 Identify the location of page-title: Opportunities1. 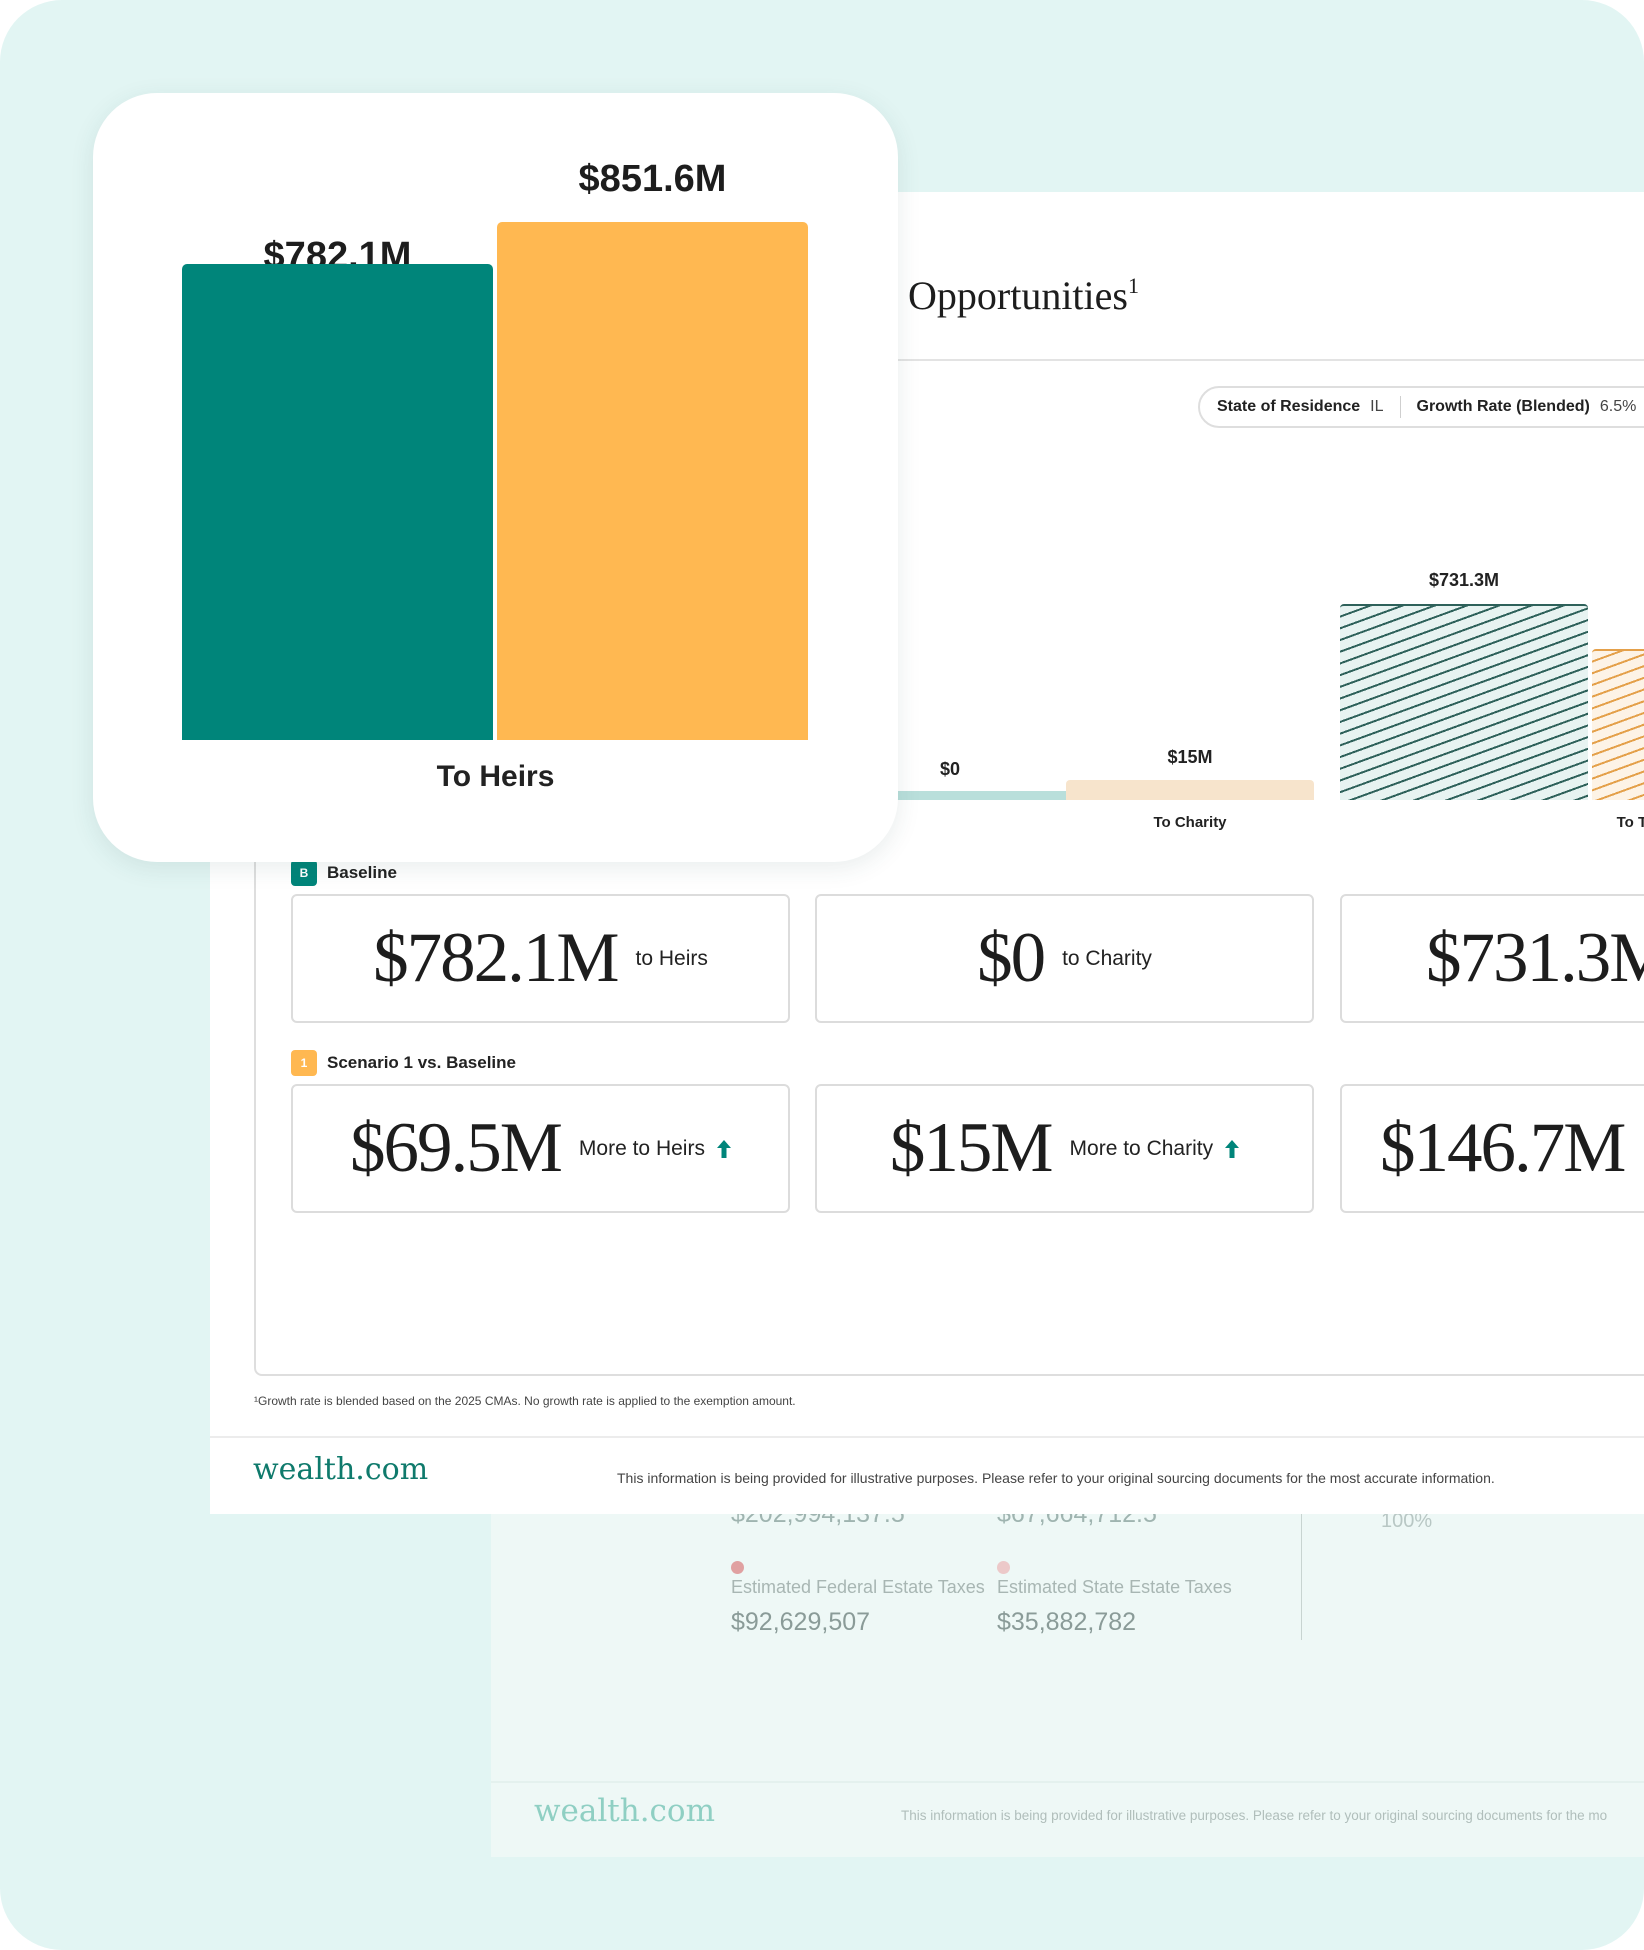
(1023, 295).